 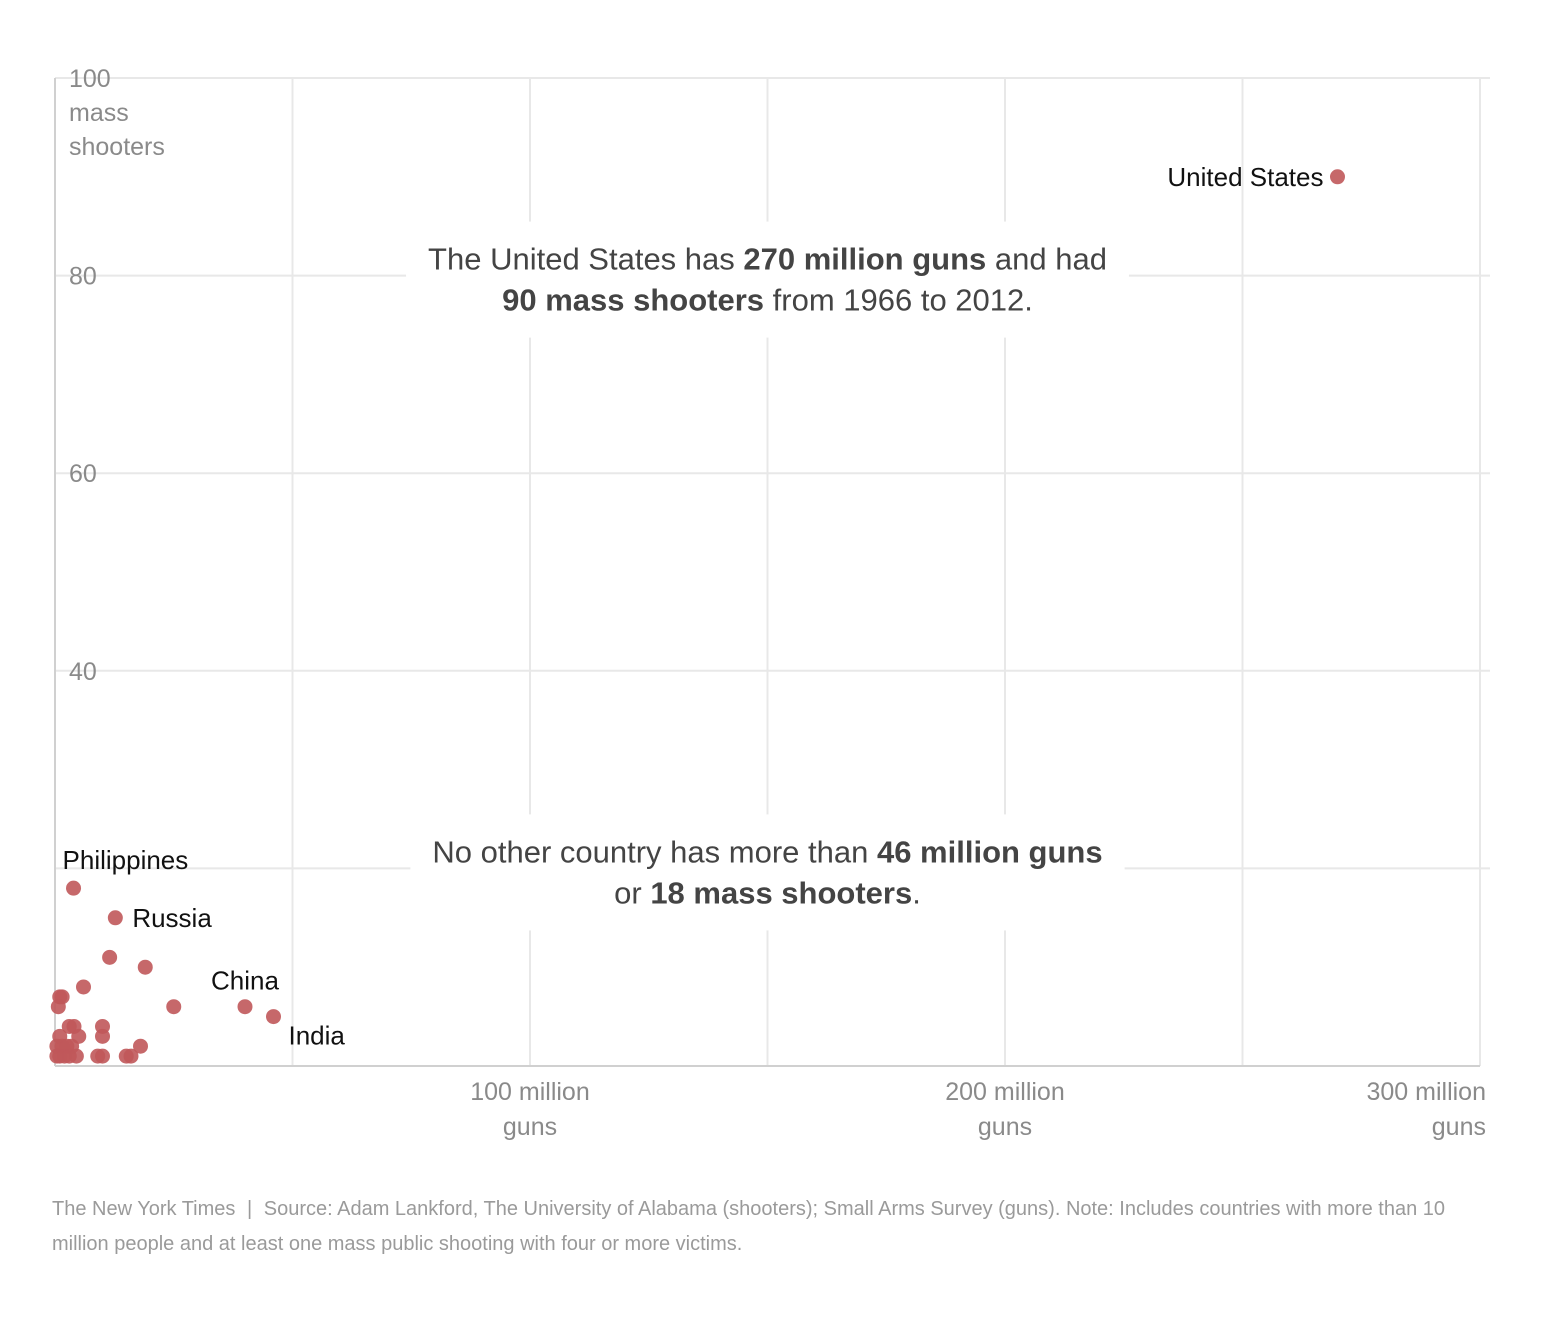 What do you see at coordinates (74, 888) in the screenshot?
I see `point-philippines` at bounding box center [74, 888].